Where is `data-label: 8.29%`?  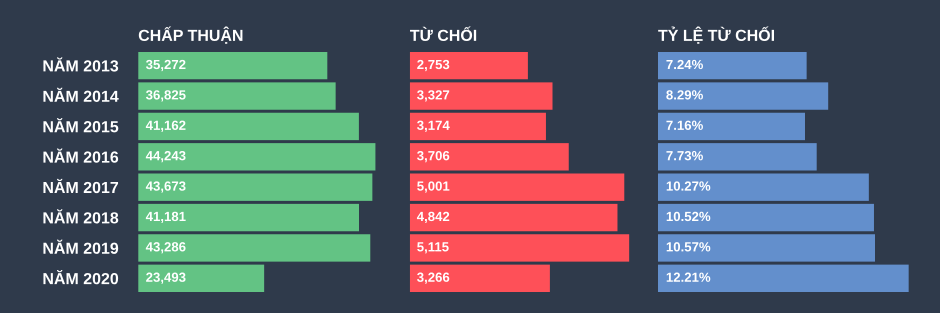 data-label: 8.29% is located at coordinates (684, 95).